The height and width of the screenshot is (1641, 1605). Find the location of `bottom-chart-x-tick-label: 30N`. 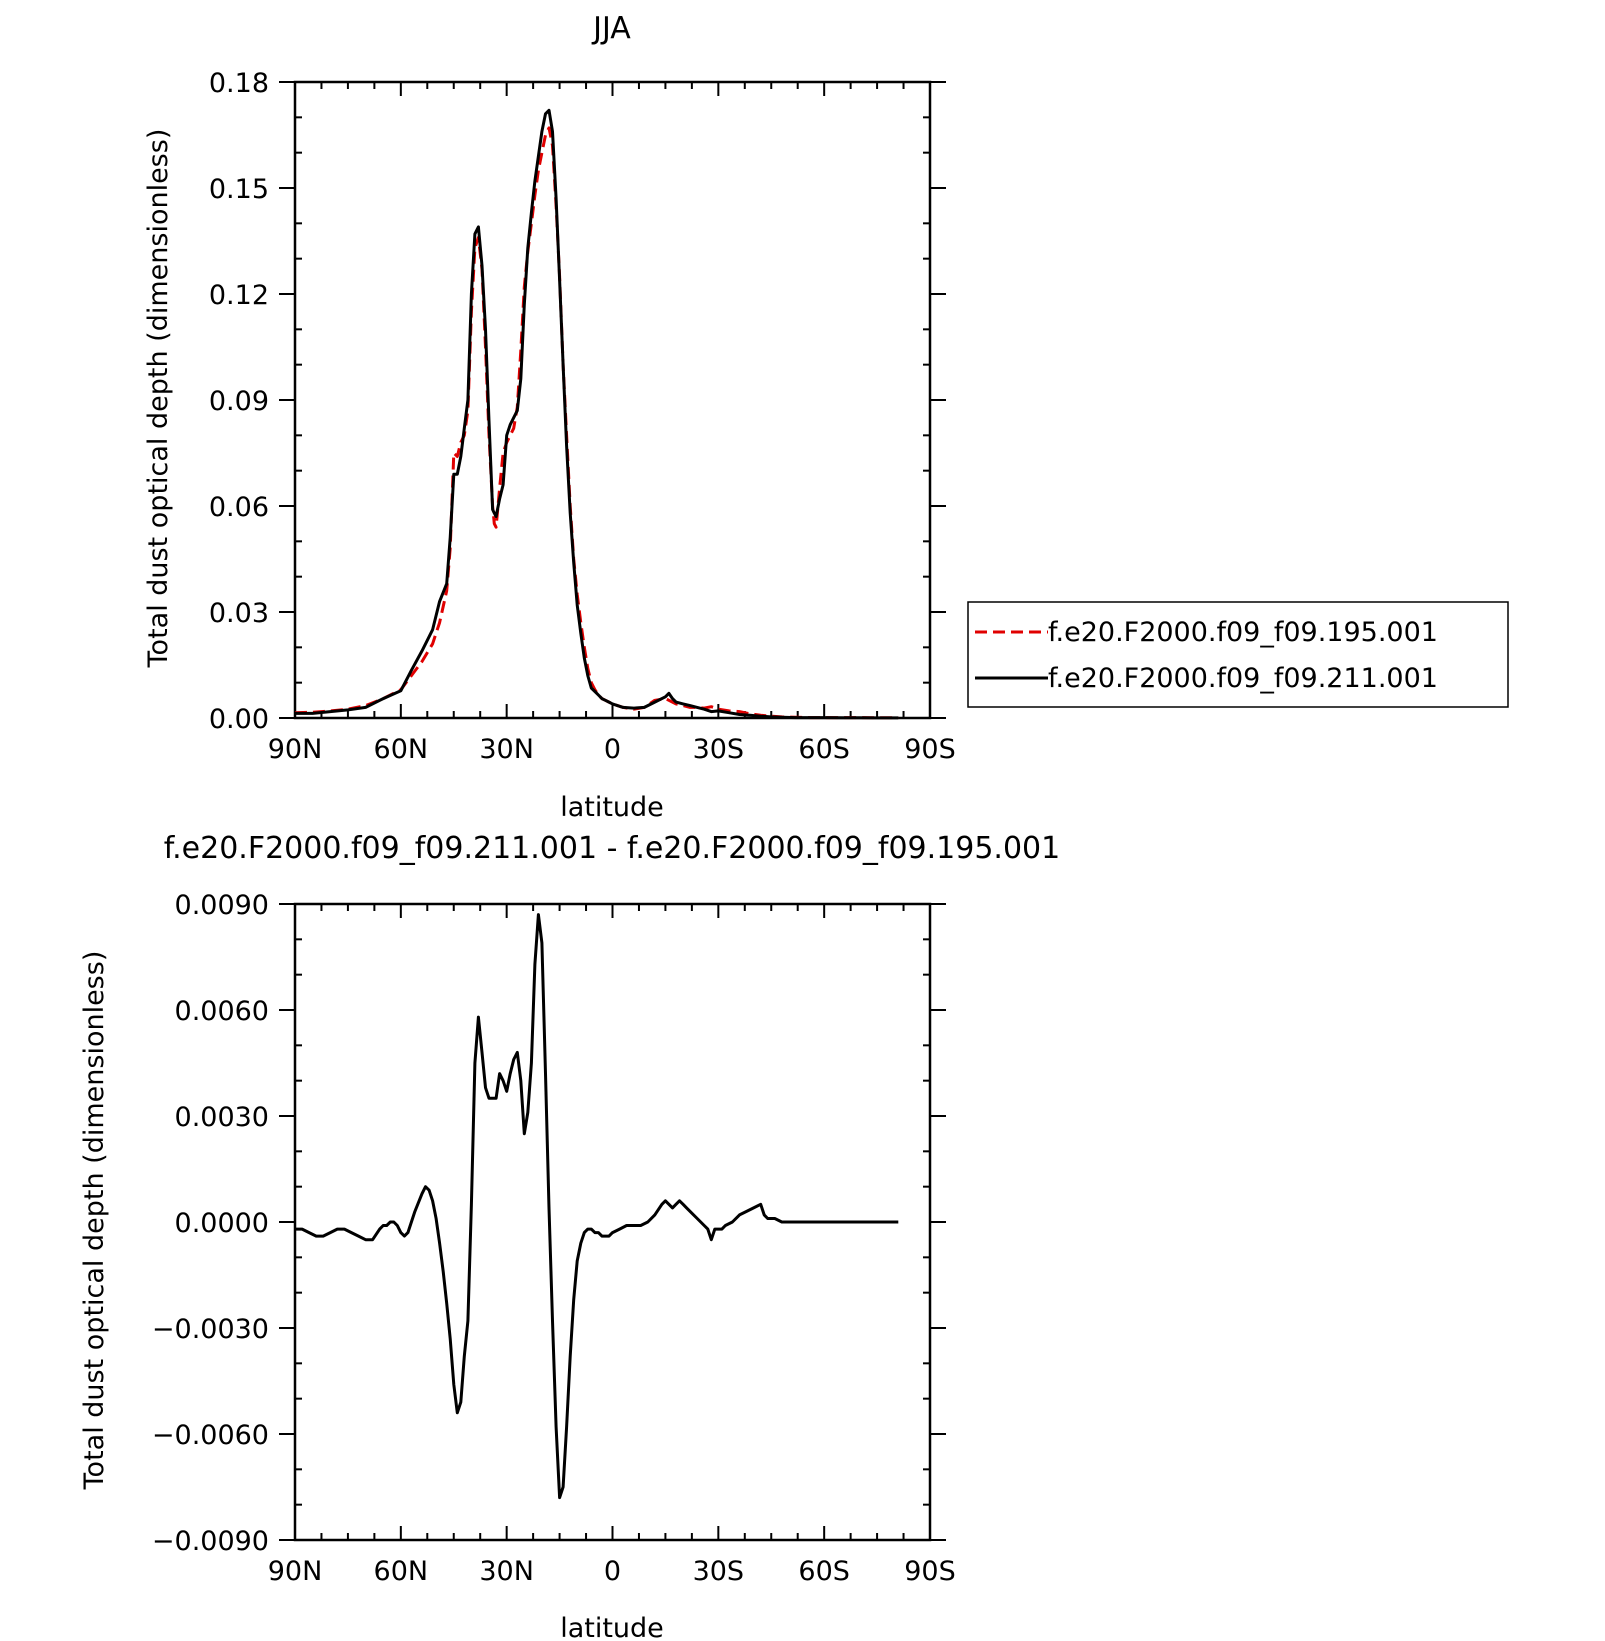

bottom-chart-x-tick-label: 30N is located at coordinates (506, 1571).